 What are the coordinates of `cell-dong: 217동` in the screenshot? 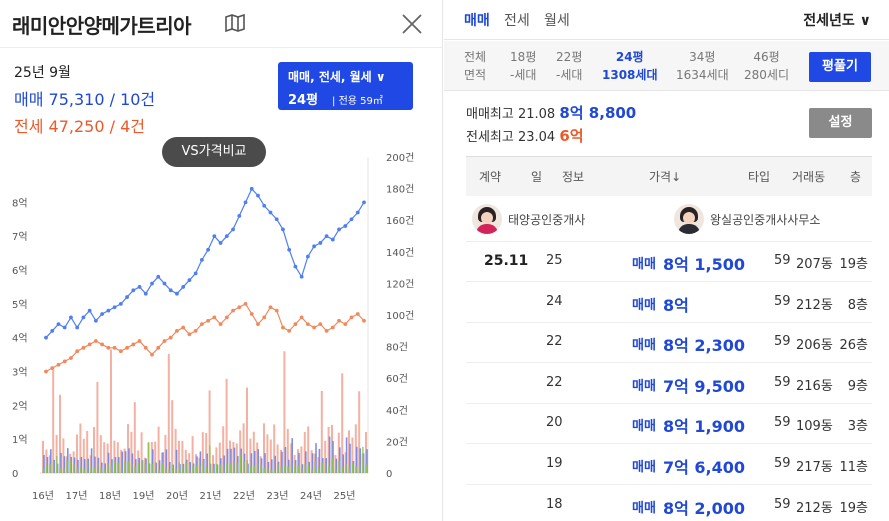 It's located at (814, 467).